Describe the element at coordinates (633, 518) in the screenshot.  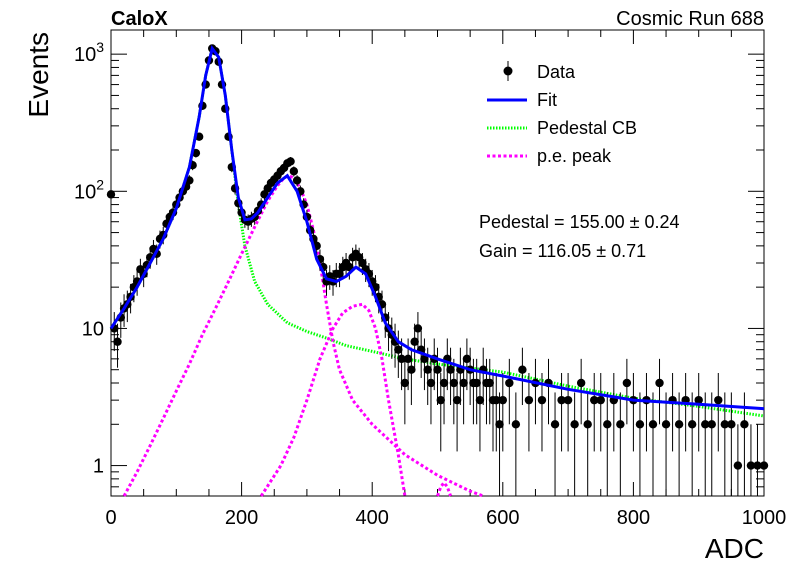
I see `x-tick-label: 800` at that location.